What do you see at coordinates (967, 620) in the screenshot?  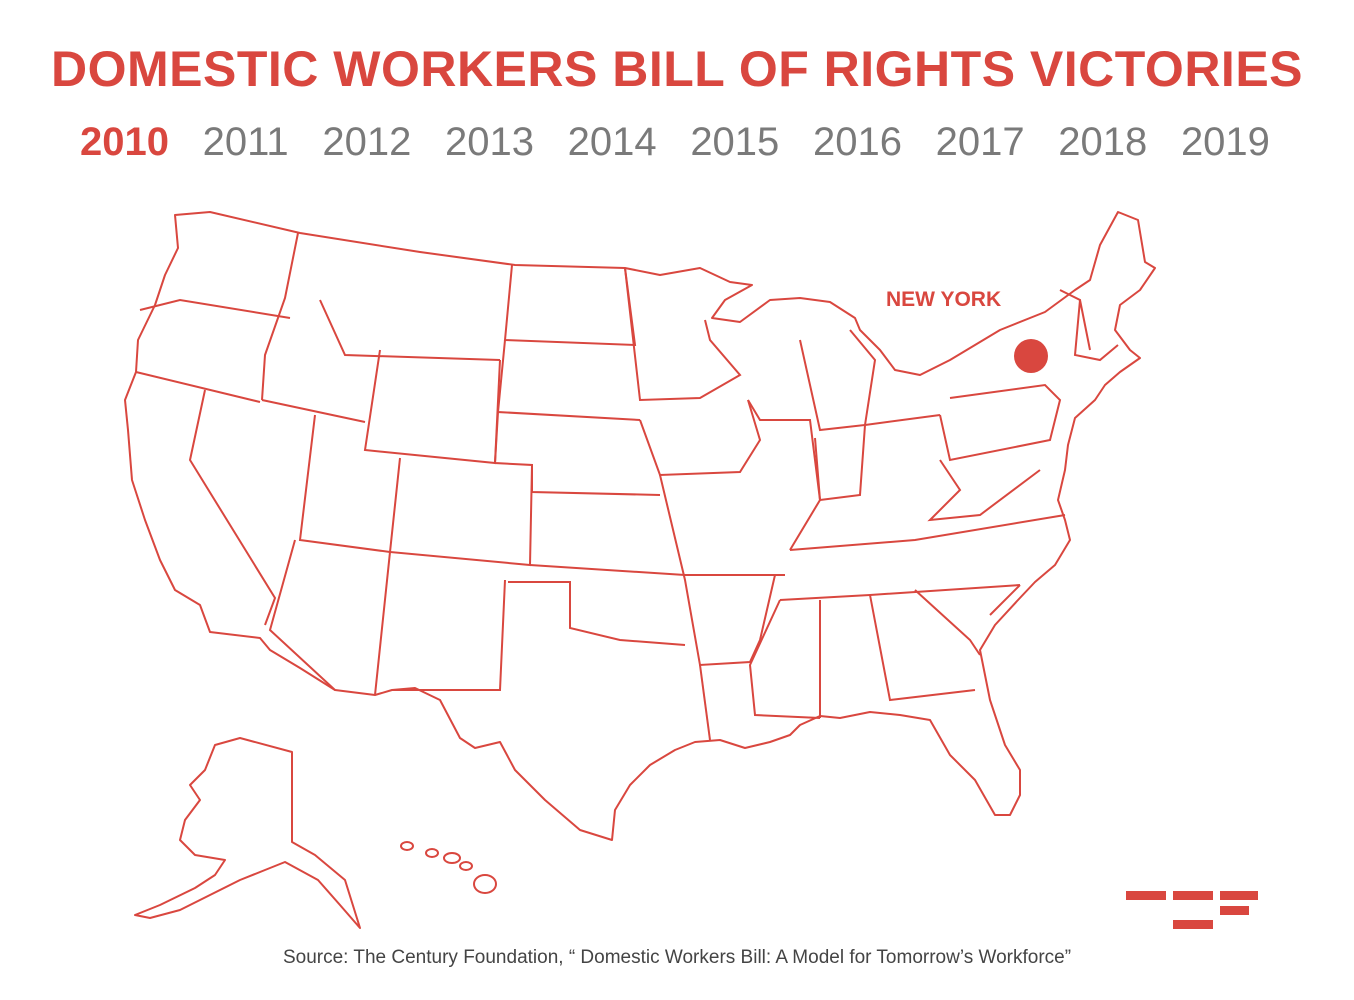 I see `boundary-ga-sc` at bounding box center [967, 620].